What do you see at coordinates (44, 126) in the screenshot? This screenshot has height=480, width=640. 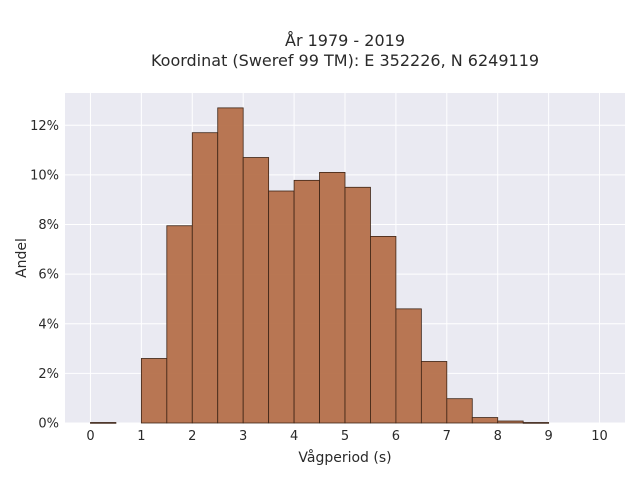 I see `y-tick-label: 12%` at bounding box center [44, 126].